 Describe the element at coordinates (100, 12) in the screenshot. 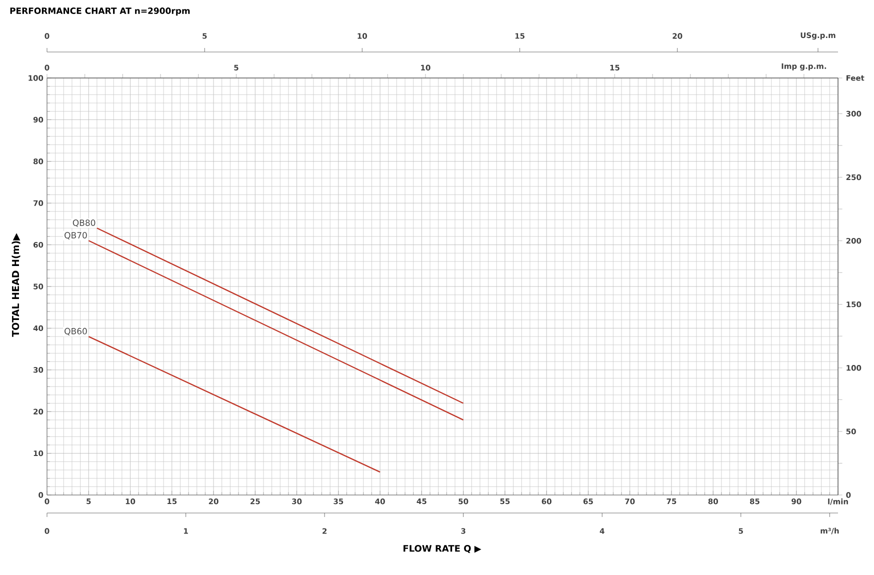

I see `chart-title: PERFORMANCE CHART AT n=2900rpm` at that location.